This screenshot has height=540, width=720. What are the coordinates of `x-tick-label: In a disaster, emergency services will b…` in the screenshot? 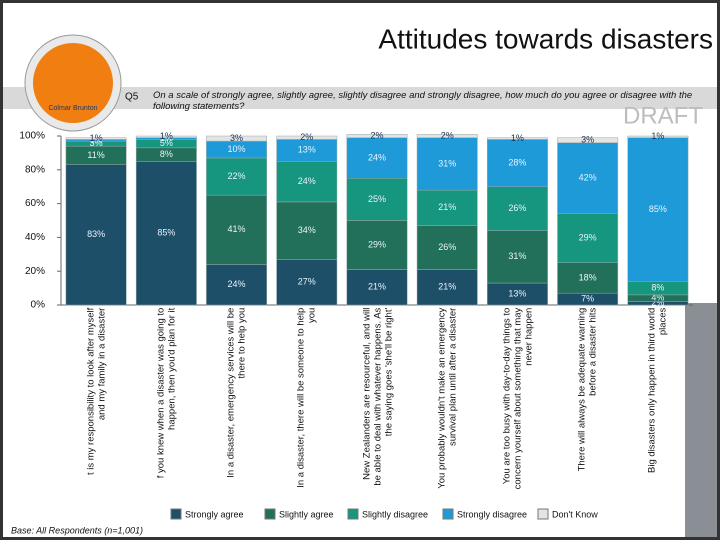 It's located at (236, 393).